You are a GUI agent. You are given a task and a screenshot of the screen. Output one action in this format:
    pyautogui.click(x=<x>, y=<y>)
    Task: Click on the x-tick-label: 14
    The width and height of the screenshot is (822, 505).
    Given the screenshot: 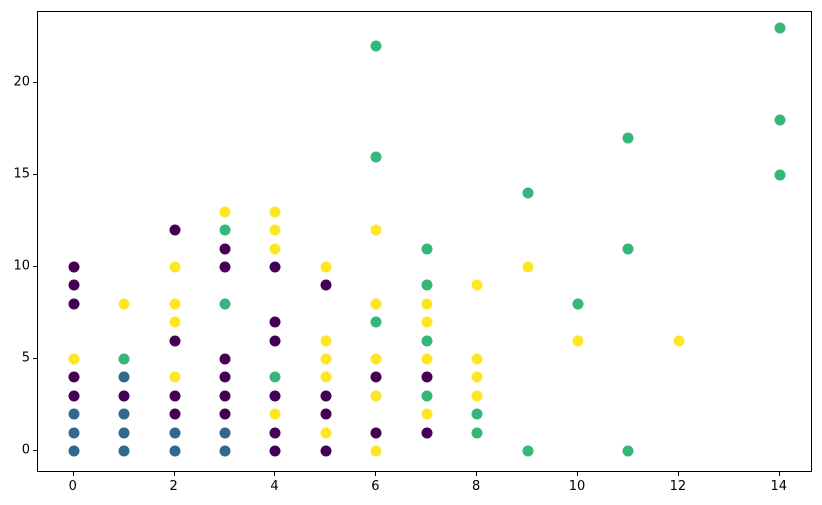 What is the action you would take?
    pyautogui.click(x=778, y=486)
    